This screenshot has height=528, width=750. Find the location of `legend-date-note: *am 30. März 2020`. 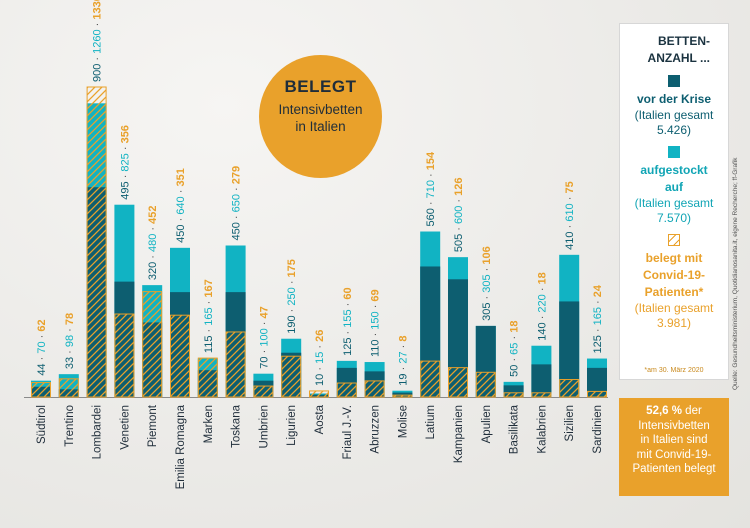

legend-date-note: *am 30. März 2020 is located at coordinates (674, 370).